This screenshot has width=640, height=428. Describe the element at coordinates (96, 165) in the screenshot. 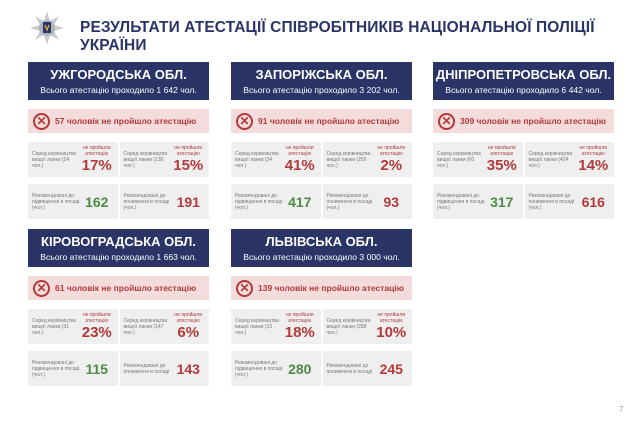

I see `top-leaders-pct: 17%` at that location.